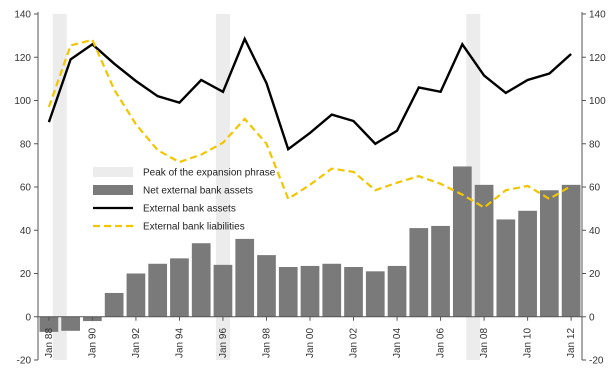  Describe the element at coordinates (310, 343) in the screenshot. I see `x-tick-label: Jan 00` at that location.